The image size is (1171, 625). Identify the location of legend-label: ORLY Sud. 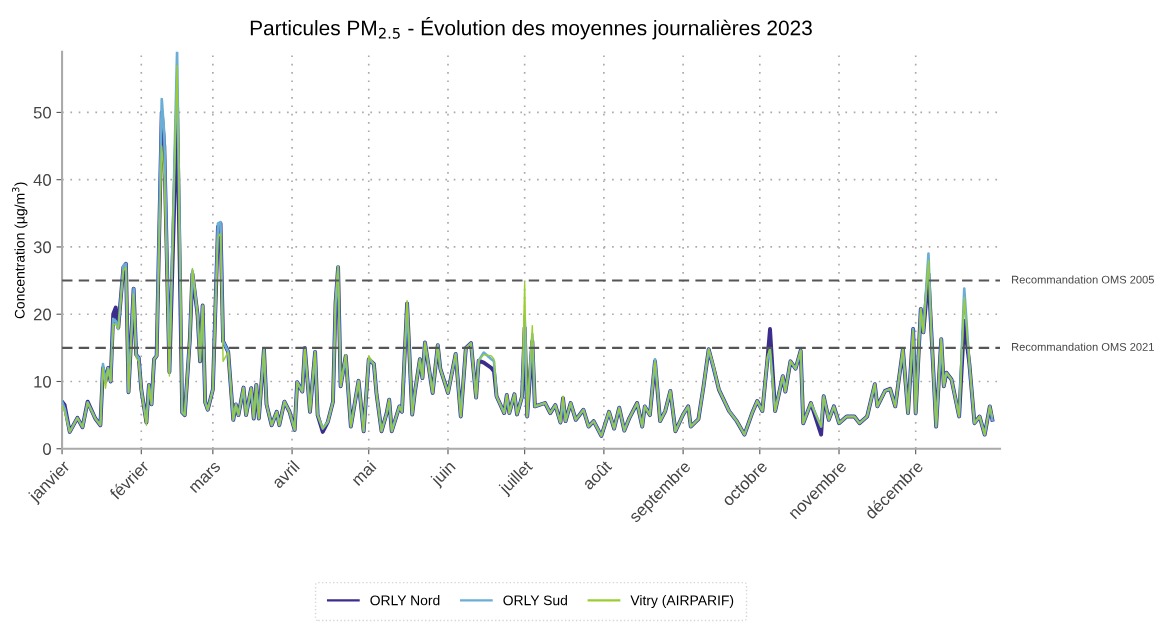
(535, 600).